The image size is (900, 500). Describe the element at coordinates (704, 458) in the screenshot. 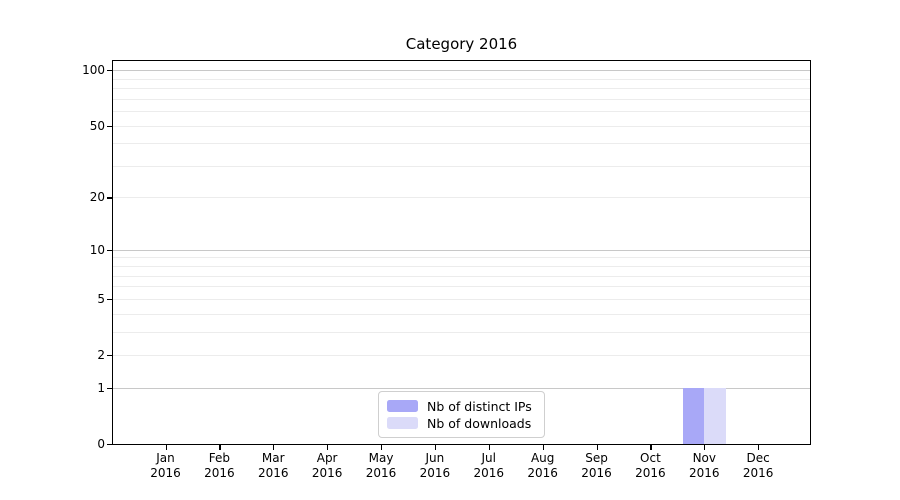

I see `x-tick-month: Nov` at that location.